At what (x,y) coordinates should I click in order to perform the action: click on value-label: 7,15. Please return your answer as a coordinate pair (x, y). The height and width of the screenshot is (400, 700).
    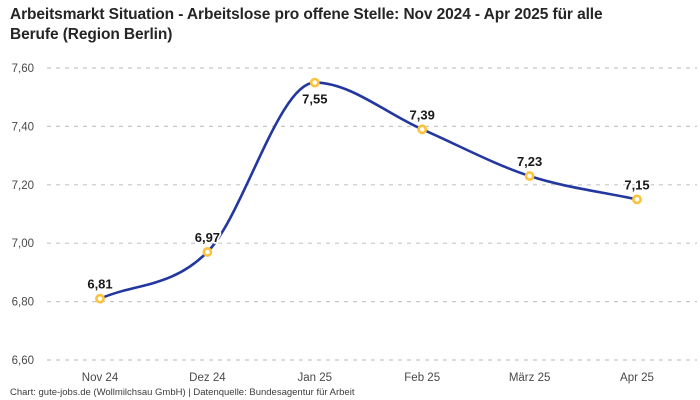
    Looking at the image, I should click on (636, 184).